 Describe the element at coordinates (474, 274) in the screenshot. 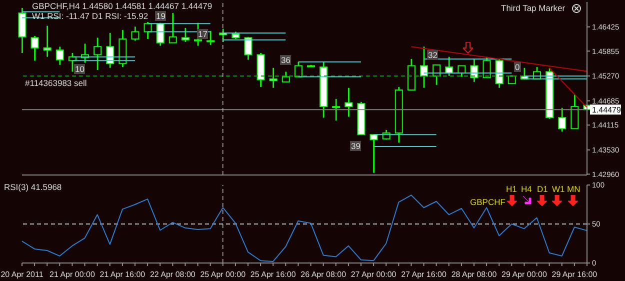

I see `x-tick-label: 28 Apr 08:00` at that location.